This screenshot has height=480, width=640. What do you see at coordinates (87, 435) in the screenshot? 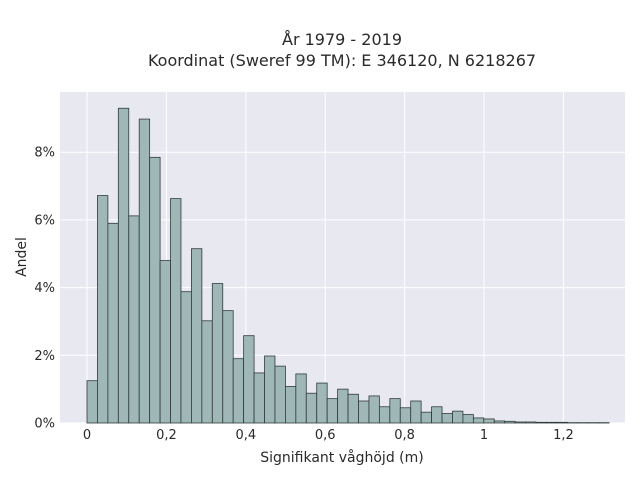
I see `x-tick-label: 0` at bounding box center [87, 435].